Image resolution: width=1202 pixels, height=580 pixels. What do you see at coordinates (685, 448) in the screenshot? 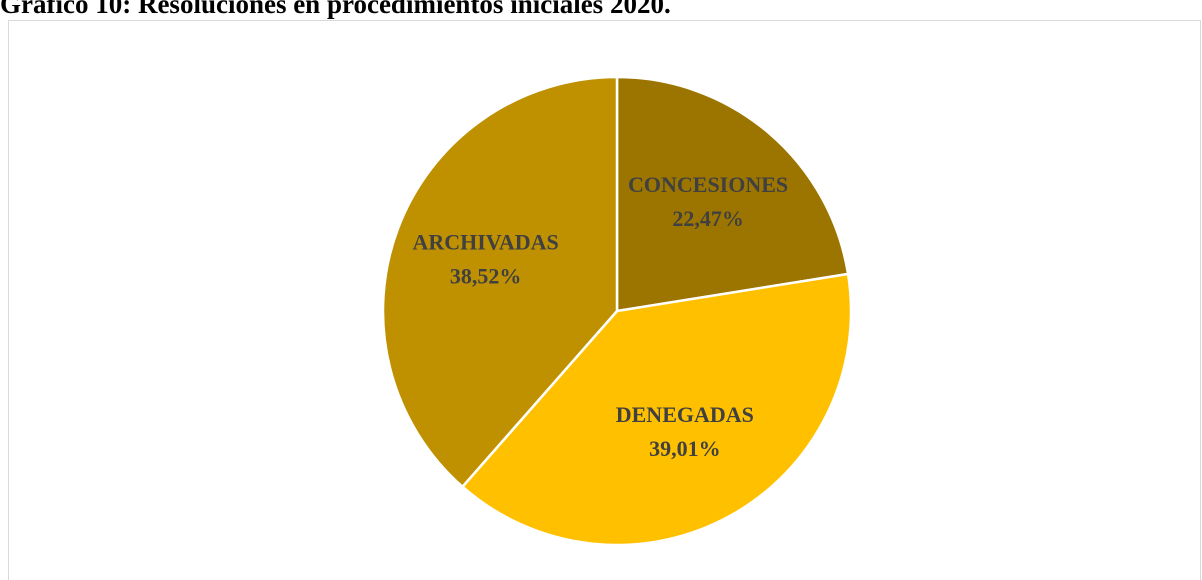
I see `slice-value-label: 39,01%` at bounding box center [685, 448].